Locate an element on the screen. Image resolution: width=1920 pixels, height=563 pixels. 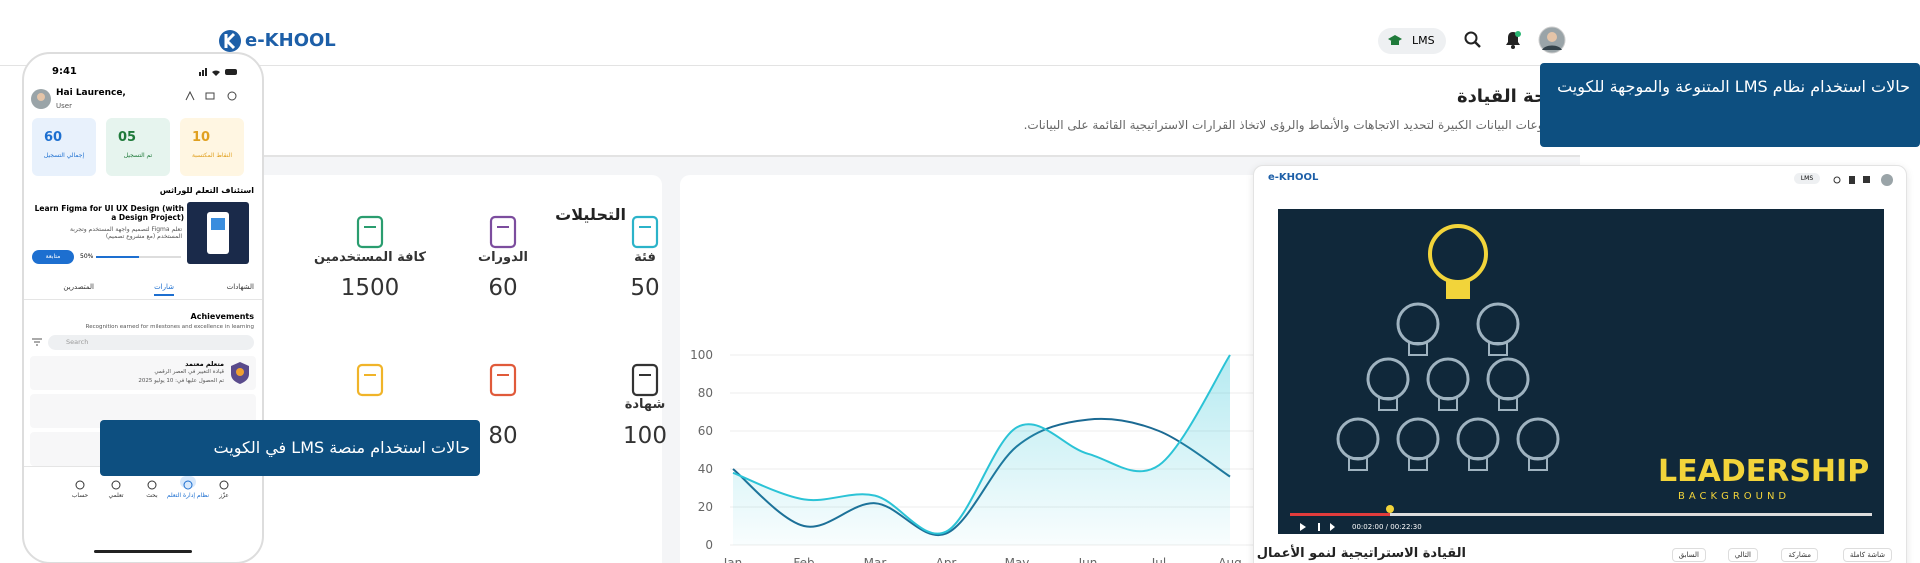
avatar is located at coordinates (1552, 40).